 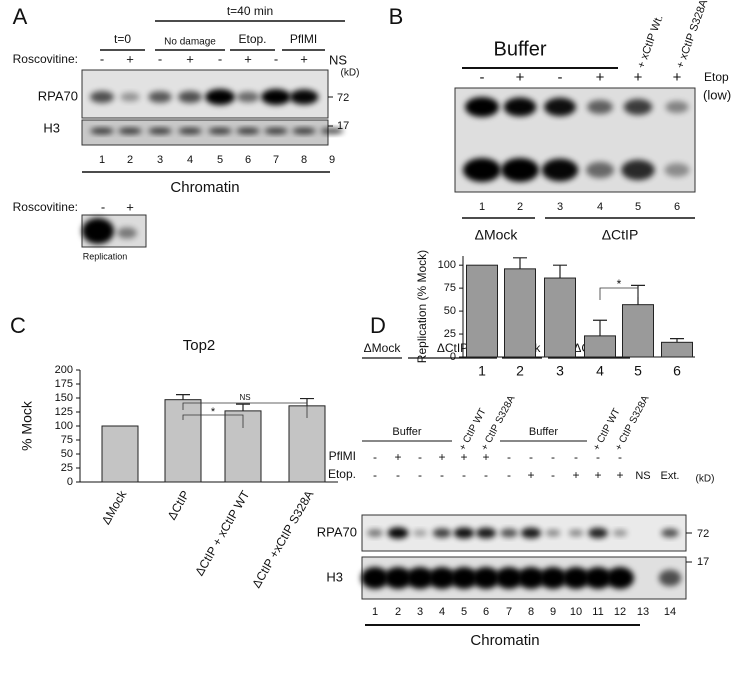 I want to click on label: NS, so click(x=338, y=59).